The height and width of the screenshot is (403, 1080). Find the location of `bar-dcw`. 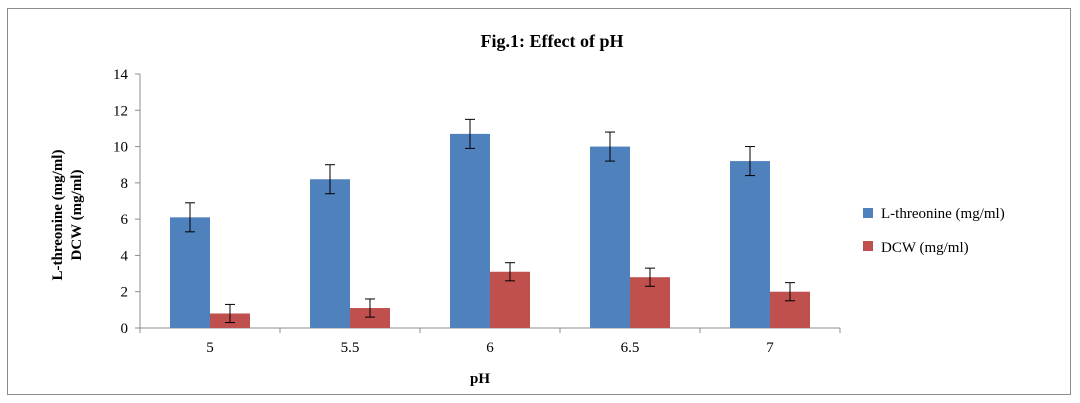

bar-dcw is located at coordinates (370, 318).